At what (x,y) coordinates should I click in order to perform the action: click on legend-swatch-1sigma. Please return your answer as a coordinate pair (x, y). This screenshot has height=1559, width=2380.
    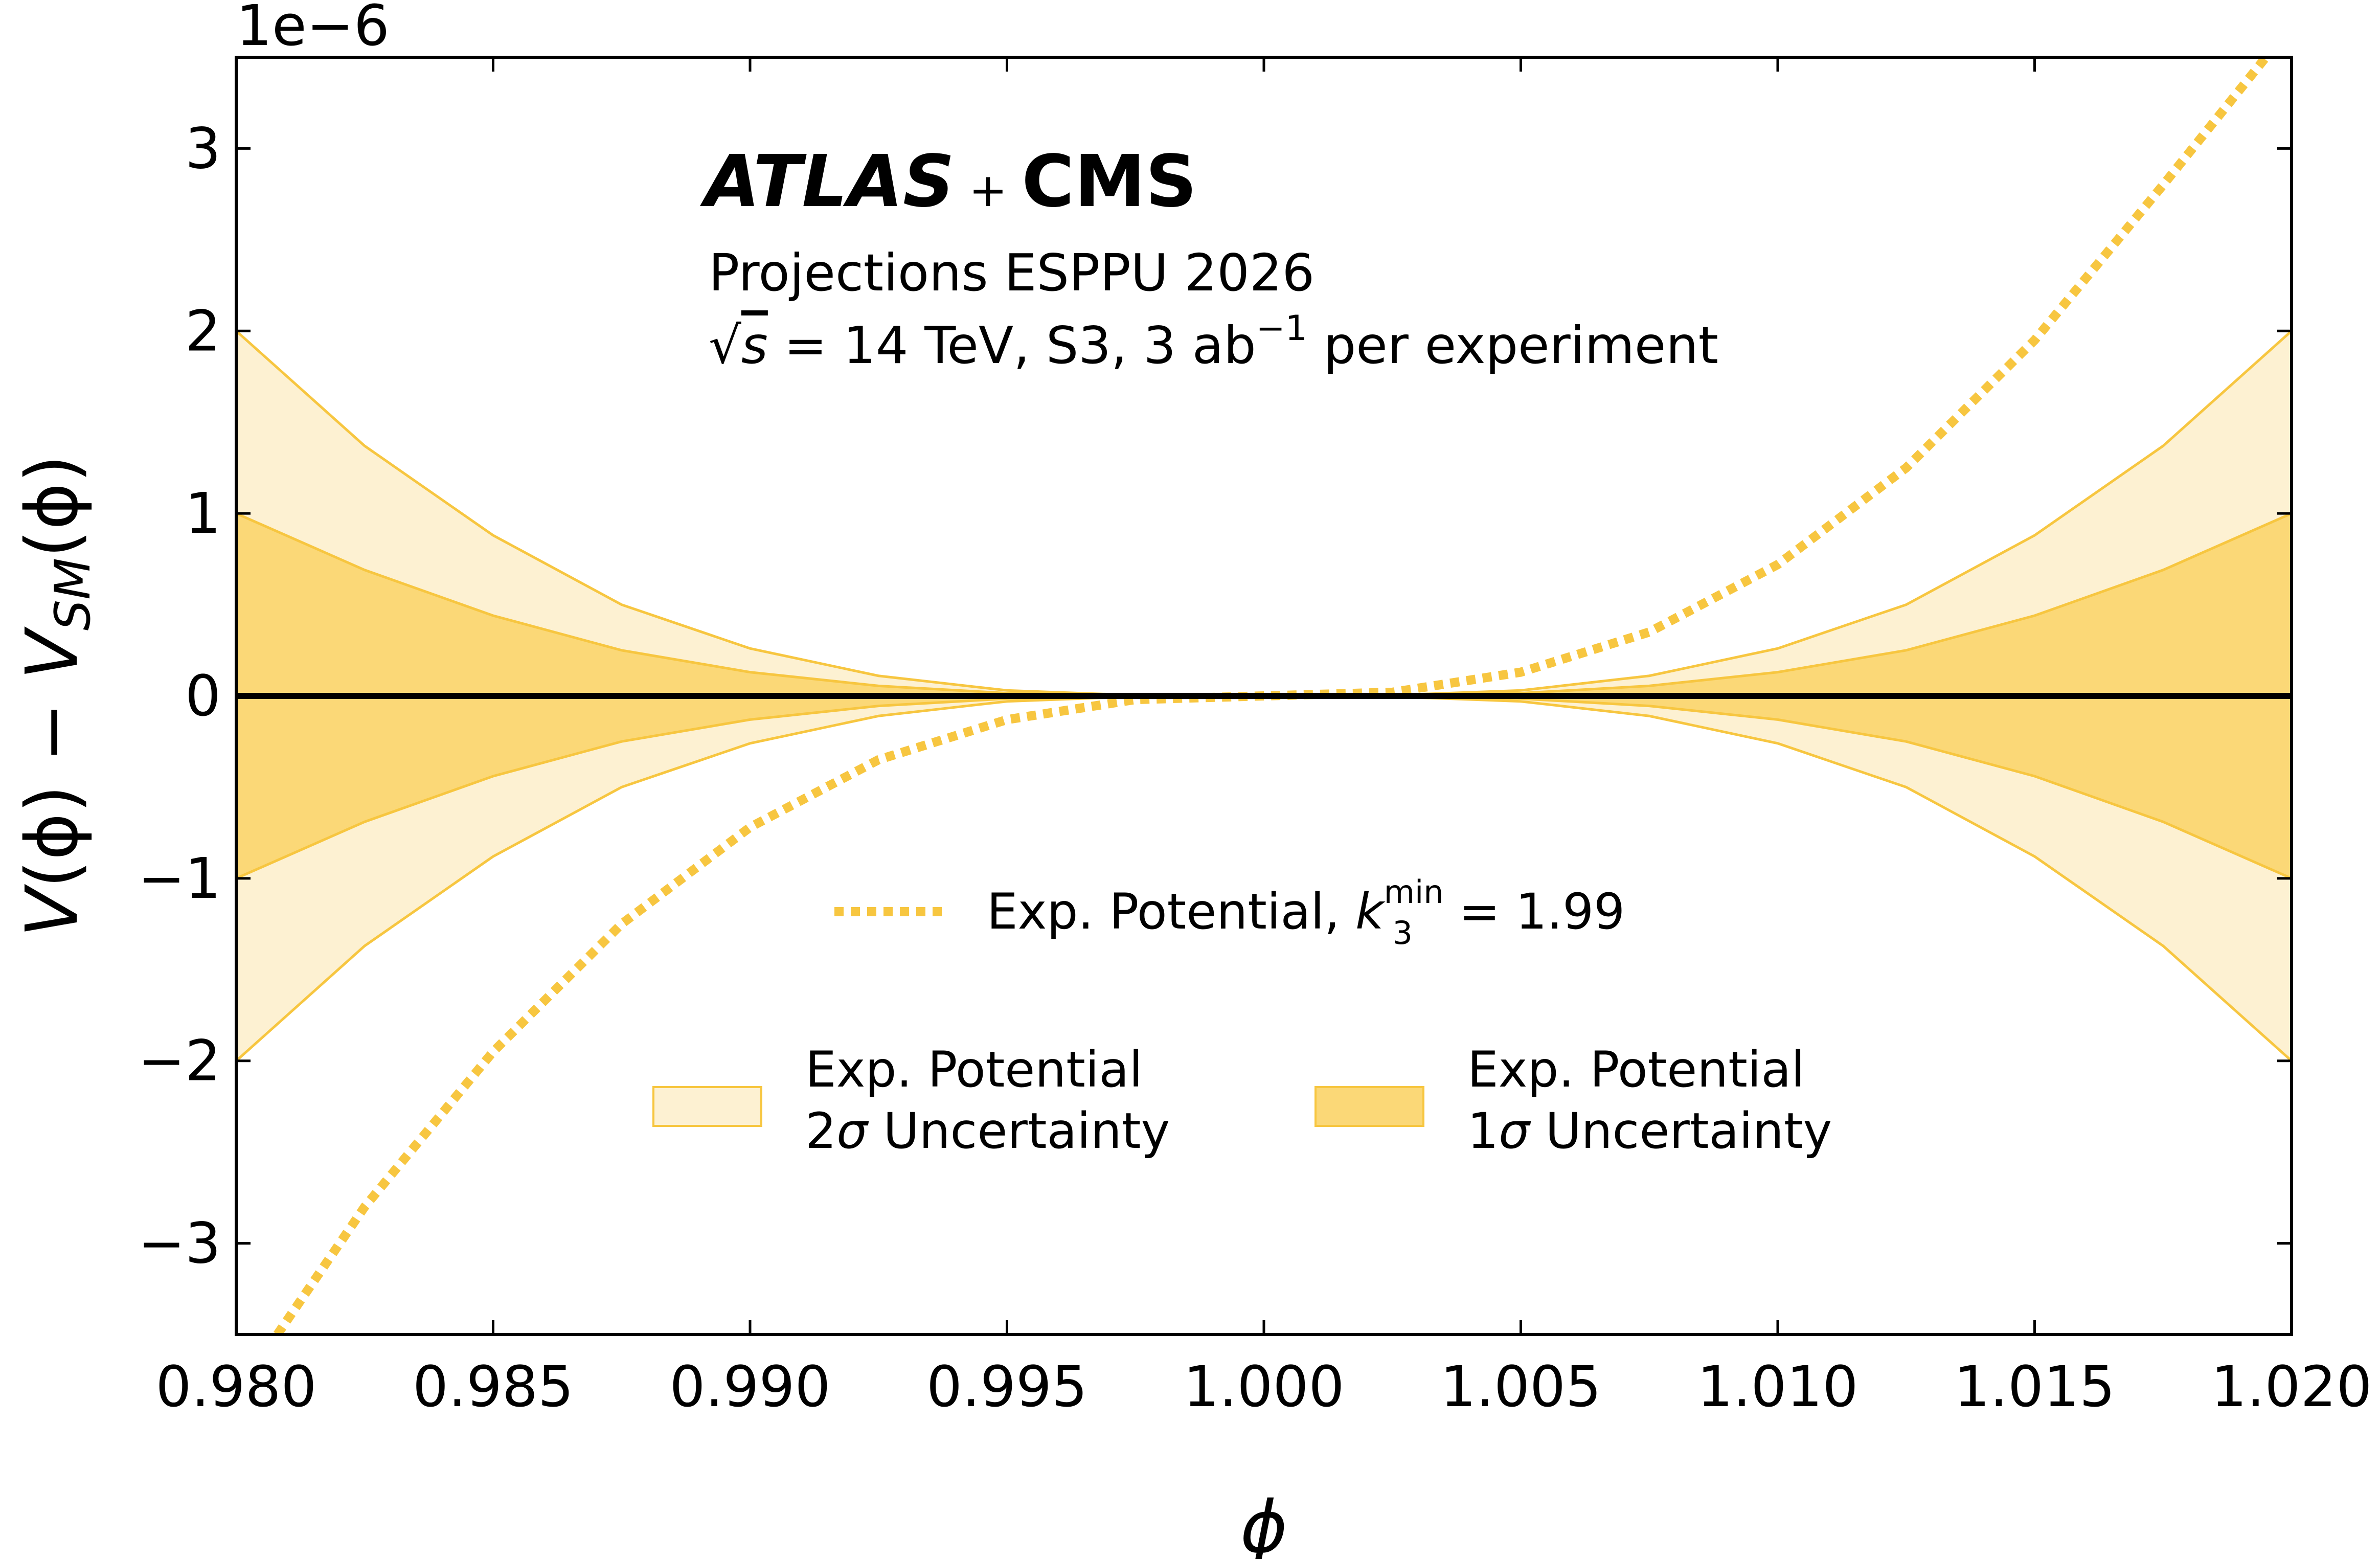
    Looking at the image, I should click on (1369, 1106).